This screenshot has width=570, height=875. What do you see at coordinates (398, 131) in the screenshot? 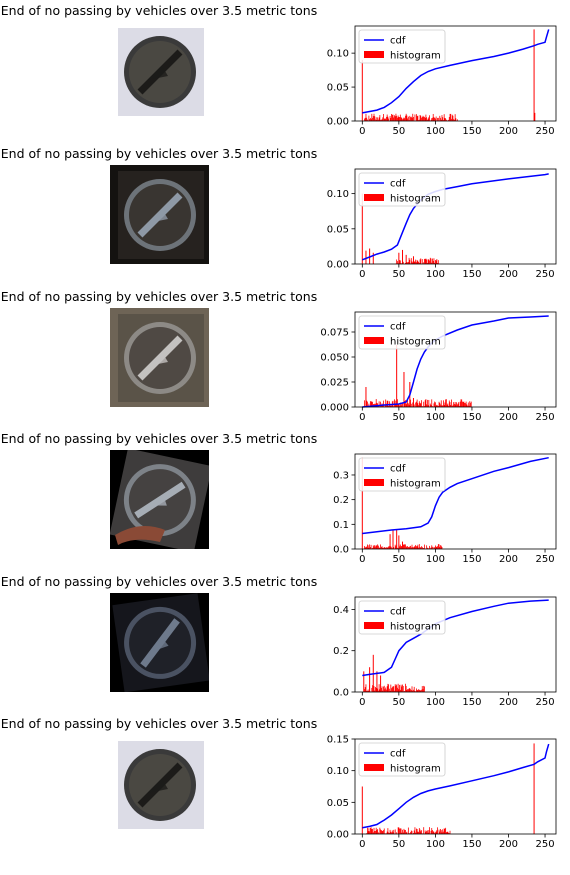
I see `x-tick-label: 50` at bounding box center [398, 131].